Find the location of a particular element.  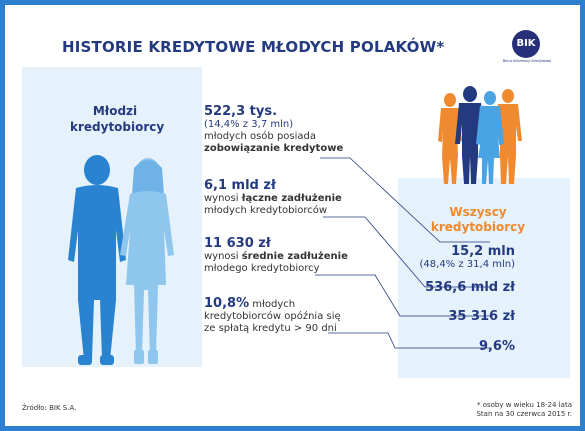

young-people-illustration is located at coordinates (121, 260).